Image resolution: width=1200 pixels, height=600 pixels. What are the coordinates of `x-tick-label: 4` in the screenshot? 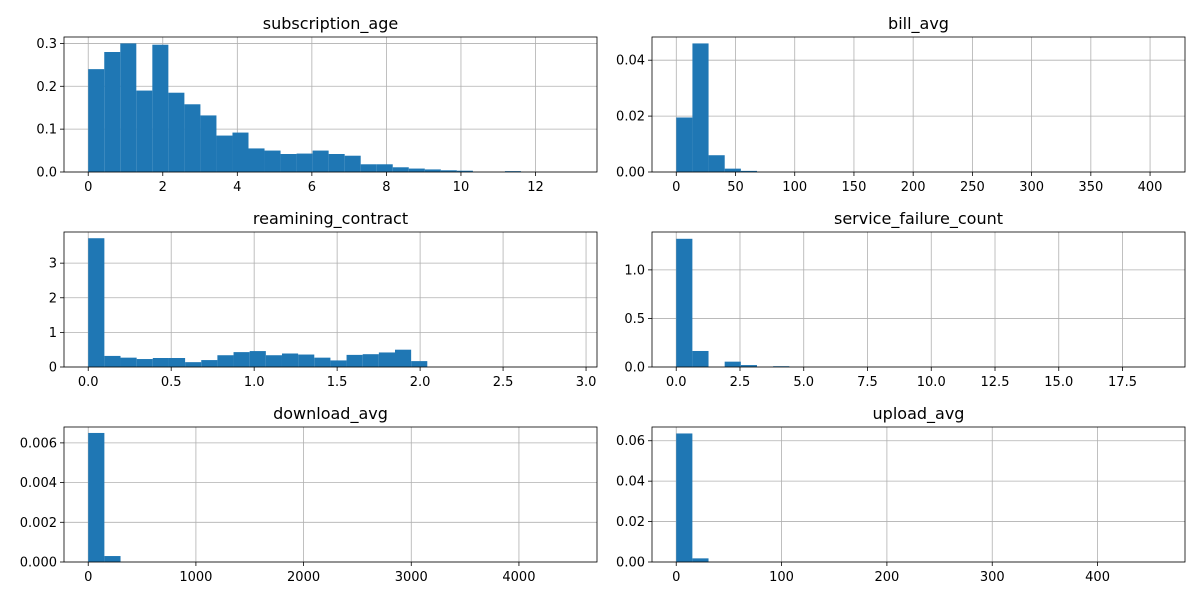 It's located at (237, 187).